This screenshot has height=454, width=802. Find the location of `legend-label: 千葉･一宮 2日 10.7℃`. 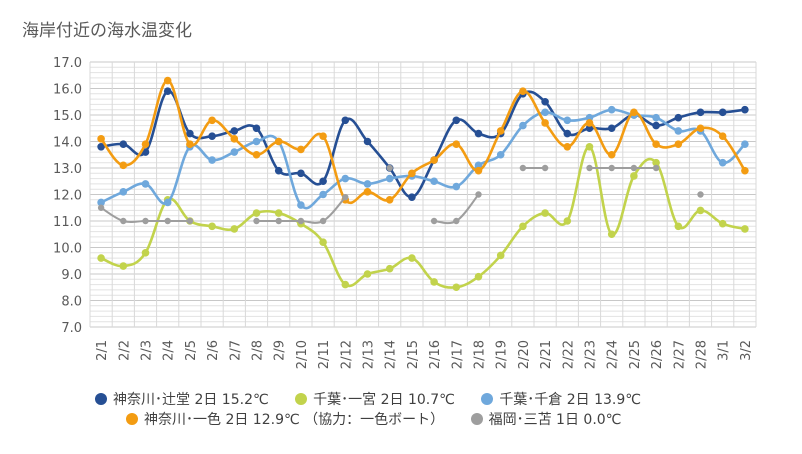

legend-label: 千葉･一宮 2日 10.7℃ is located at coordinates (384, 400).